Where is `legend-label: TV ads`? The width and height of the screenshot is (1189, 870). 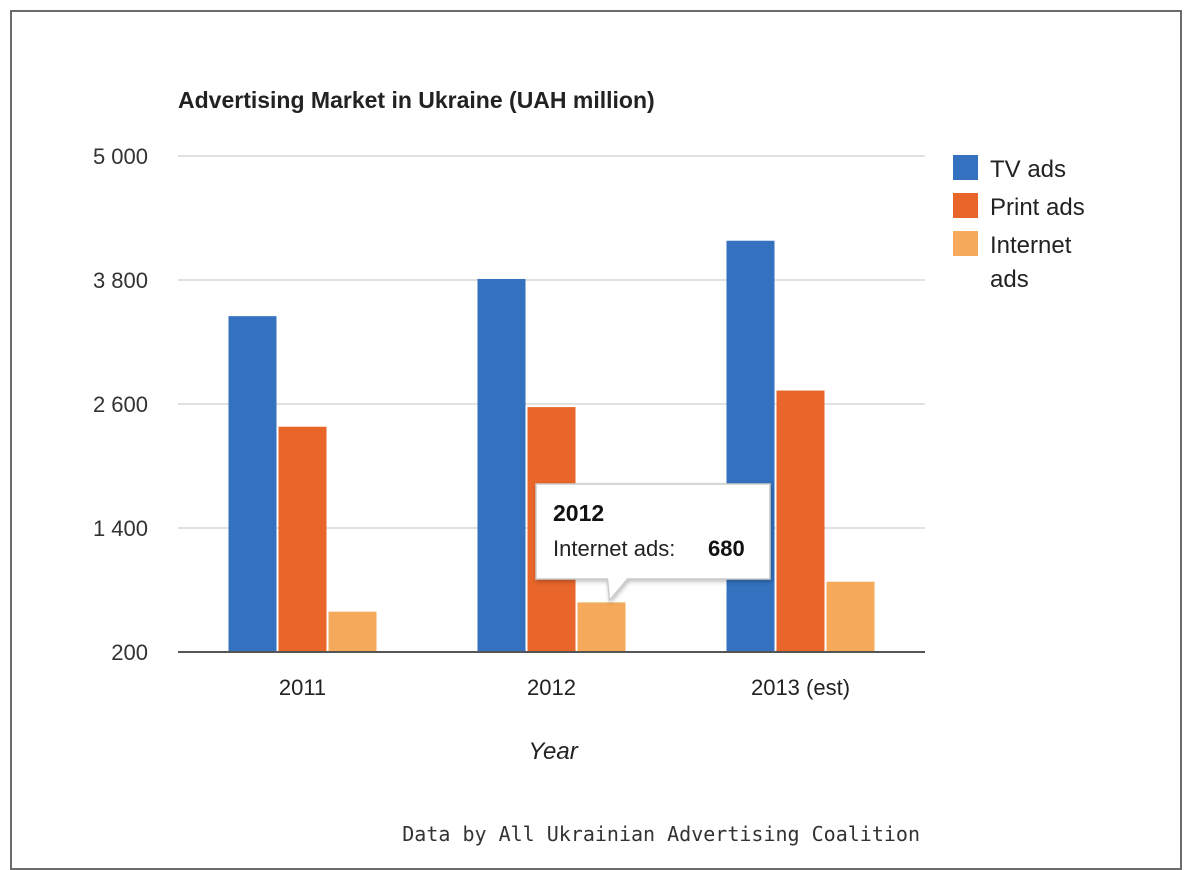 legend-label: TV ads is located at coordinates (1028, 169).